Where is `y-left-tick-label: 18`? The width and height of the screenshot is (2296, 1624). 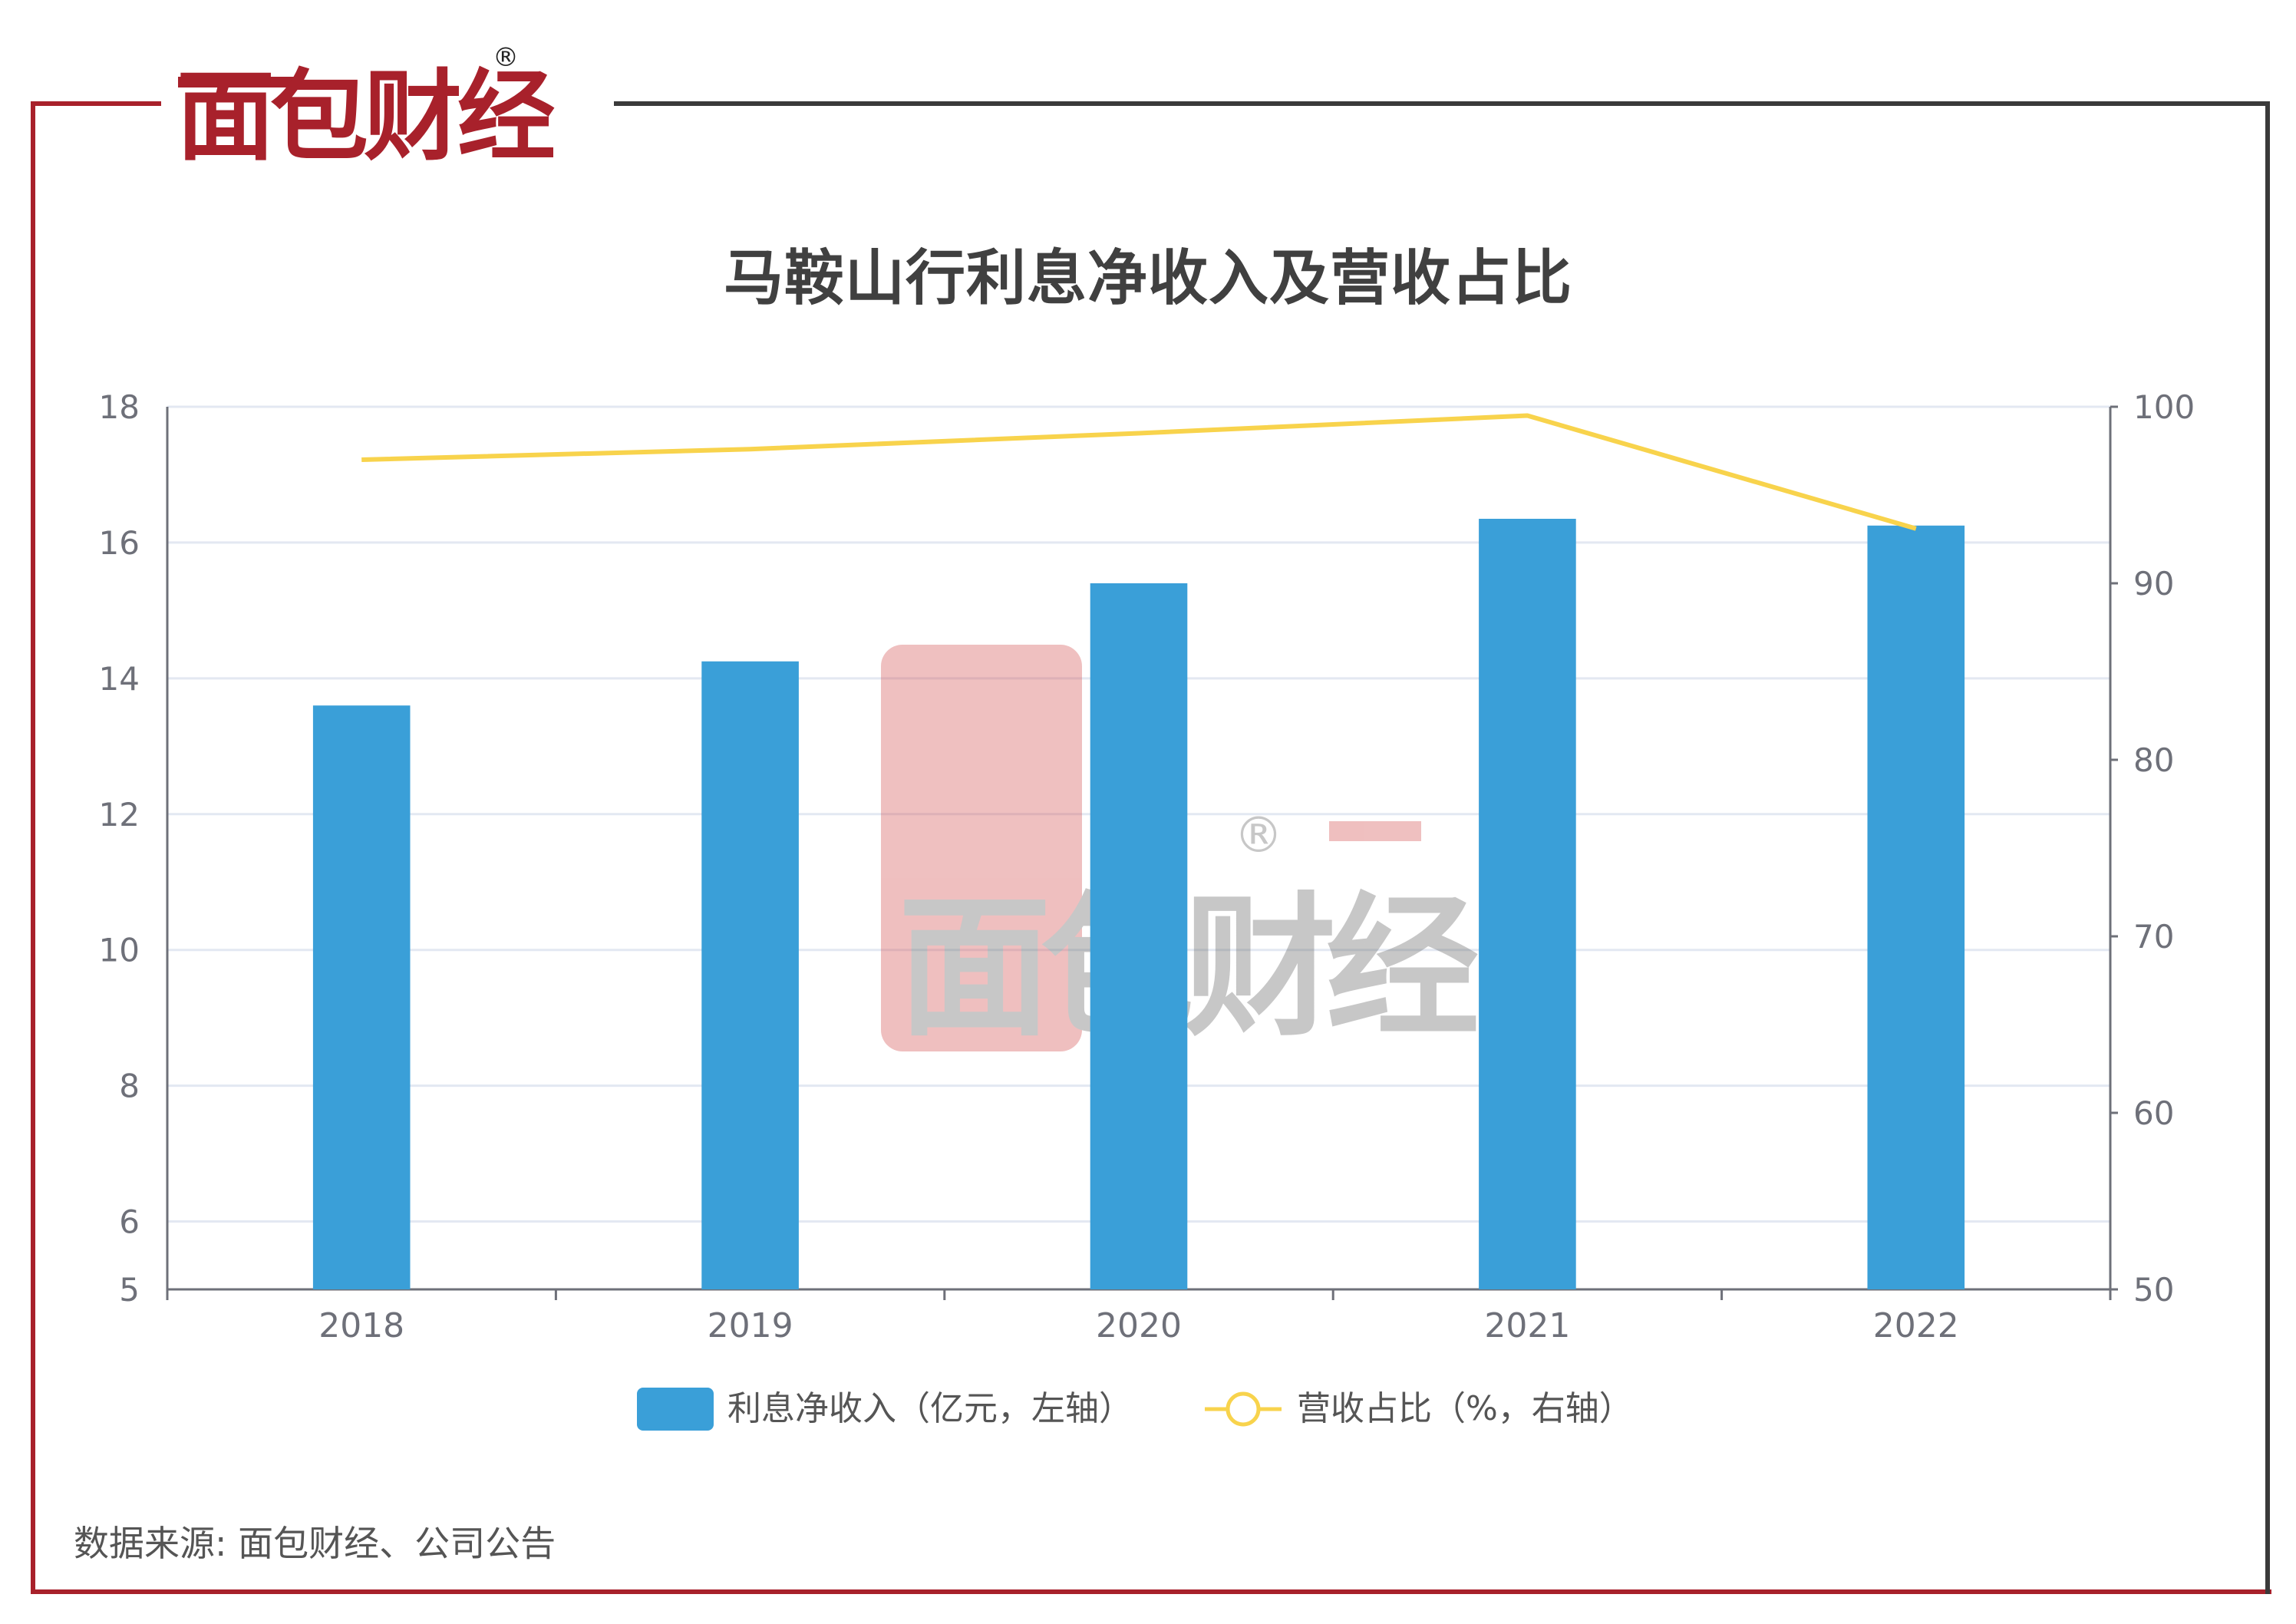
y-left-tick-label: 18 is located at coordinates (119, 407).